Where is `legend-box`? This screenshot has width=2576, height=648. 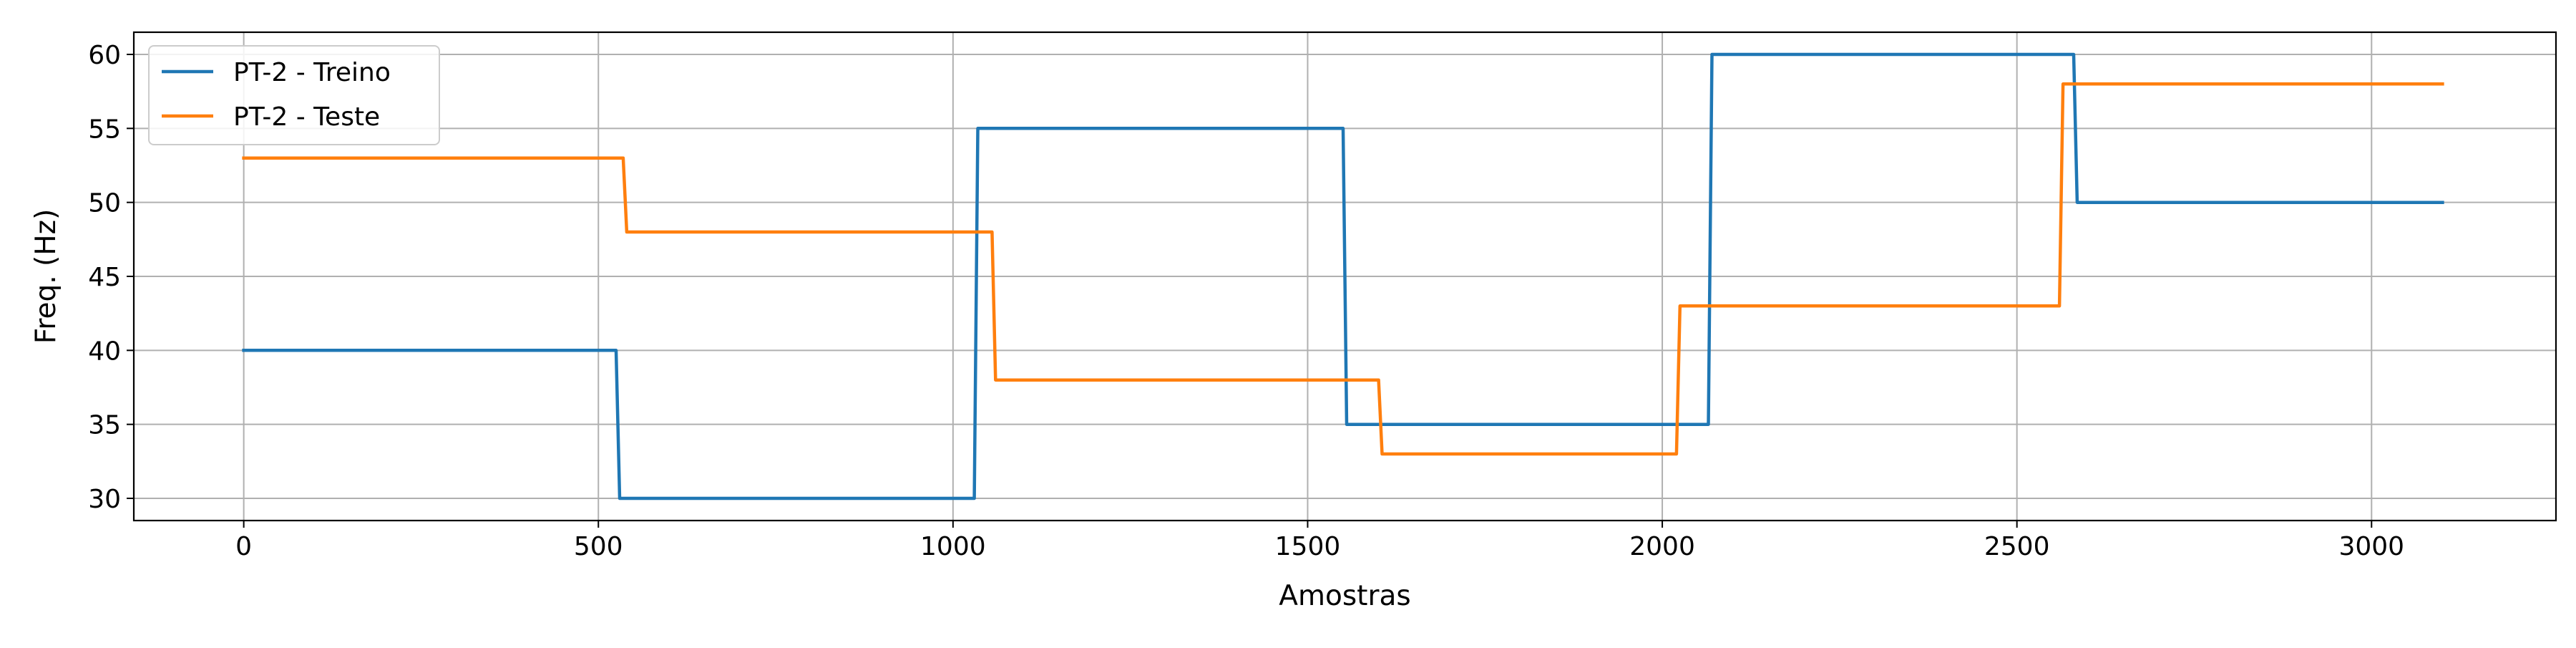
legend-box is located at coordinates (294, 95).